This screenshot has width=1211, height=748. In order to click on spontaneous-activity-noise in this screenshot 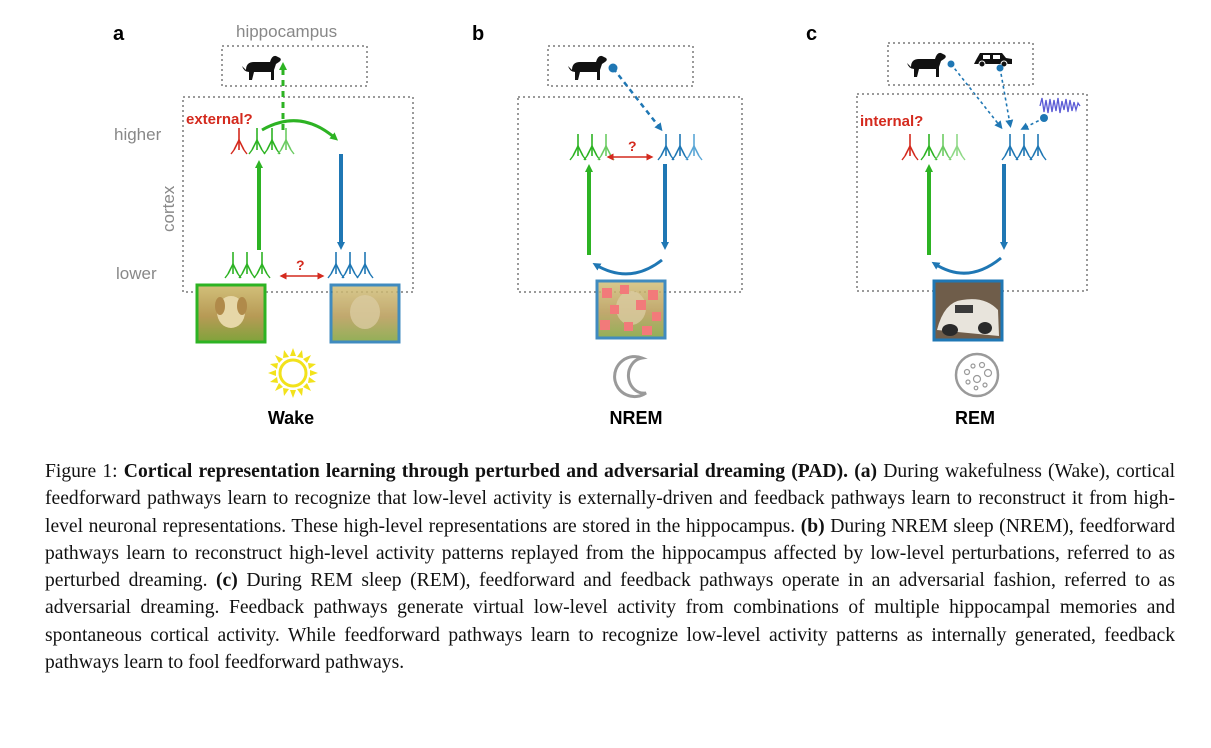, I will do `click(1060, 105)`.